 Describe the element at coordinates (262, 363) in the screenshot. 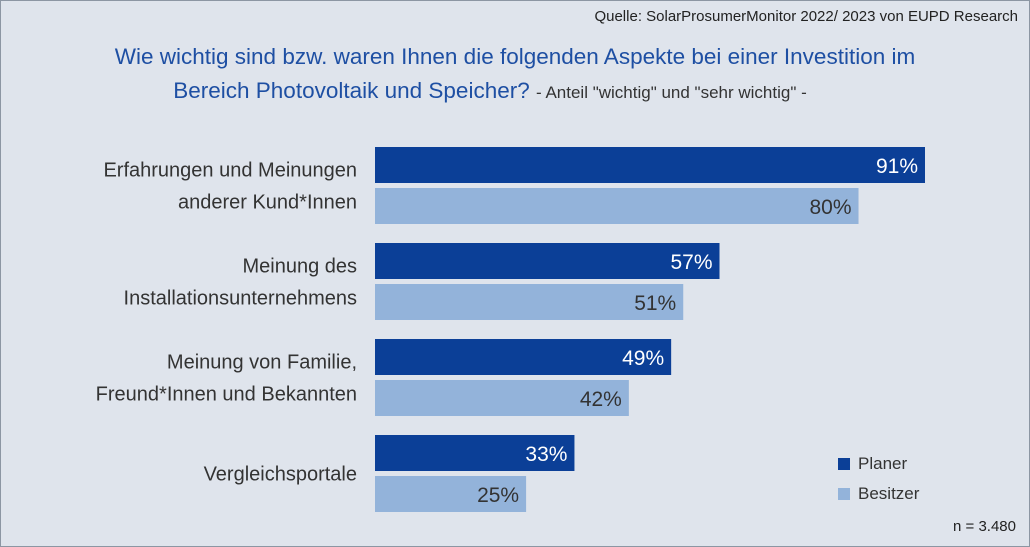

I see `category-label: Meinung von Familie,` at that location.